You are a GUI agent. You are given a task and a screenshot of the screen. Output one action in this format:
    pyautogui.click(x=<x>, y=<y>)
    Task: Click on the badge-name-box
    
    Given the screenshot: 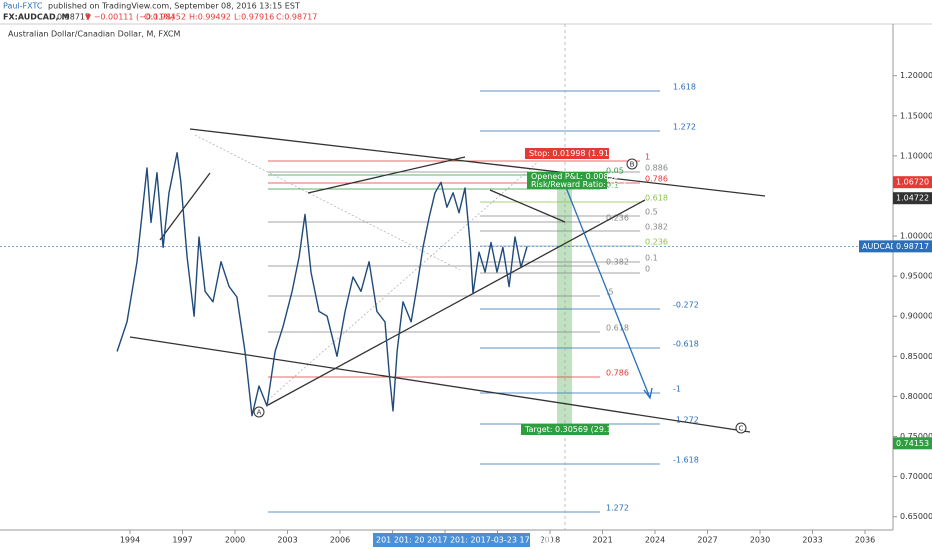 What is the action you would take?
    pyautogui.click(x=876, y=246)
    